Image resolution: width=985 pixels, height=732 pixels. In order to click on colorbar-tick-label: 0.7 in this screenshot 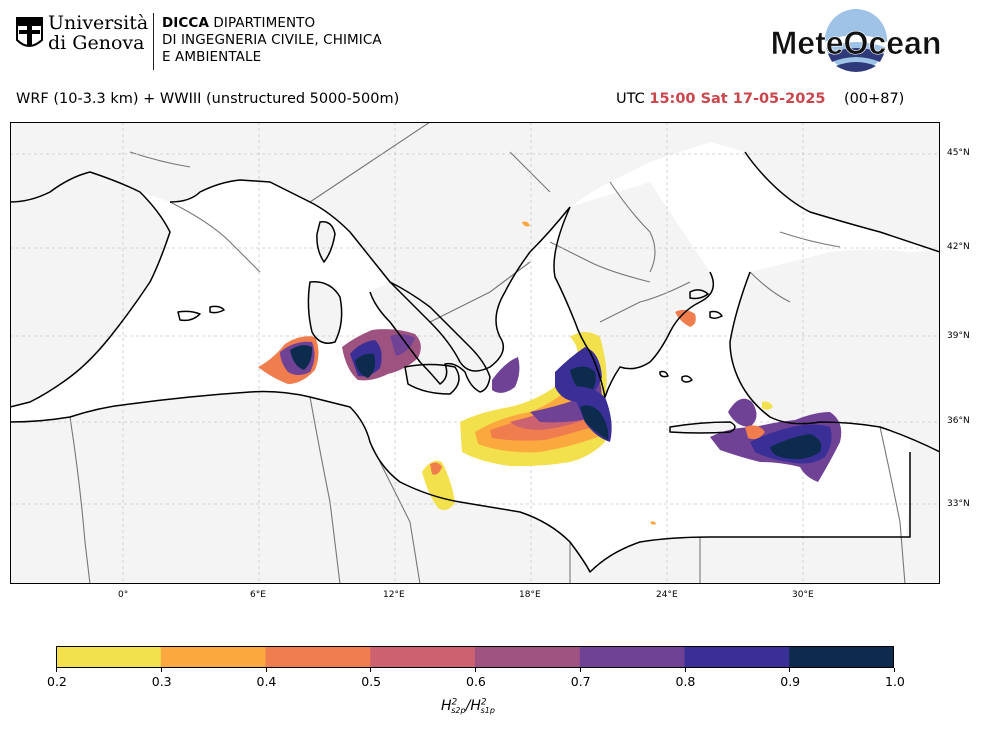, I will do `click(580, 681)`.